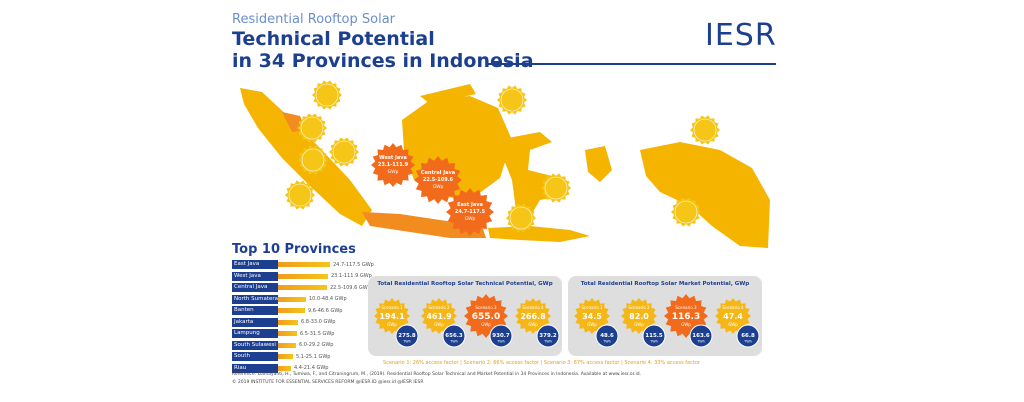 The image size is (1024, 402). What do you see at coordinates (333, 39) in the screenshot?
I see `title: Technical Potential` at bounding box center [333, 39].